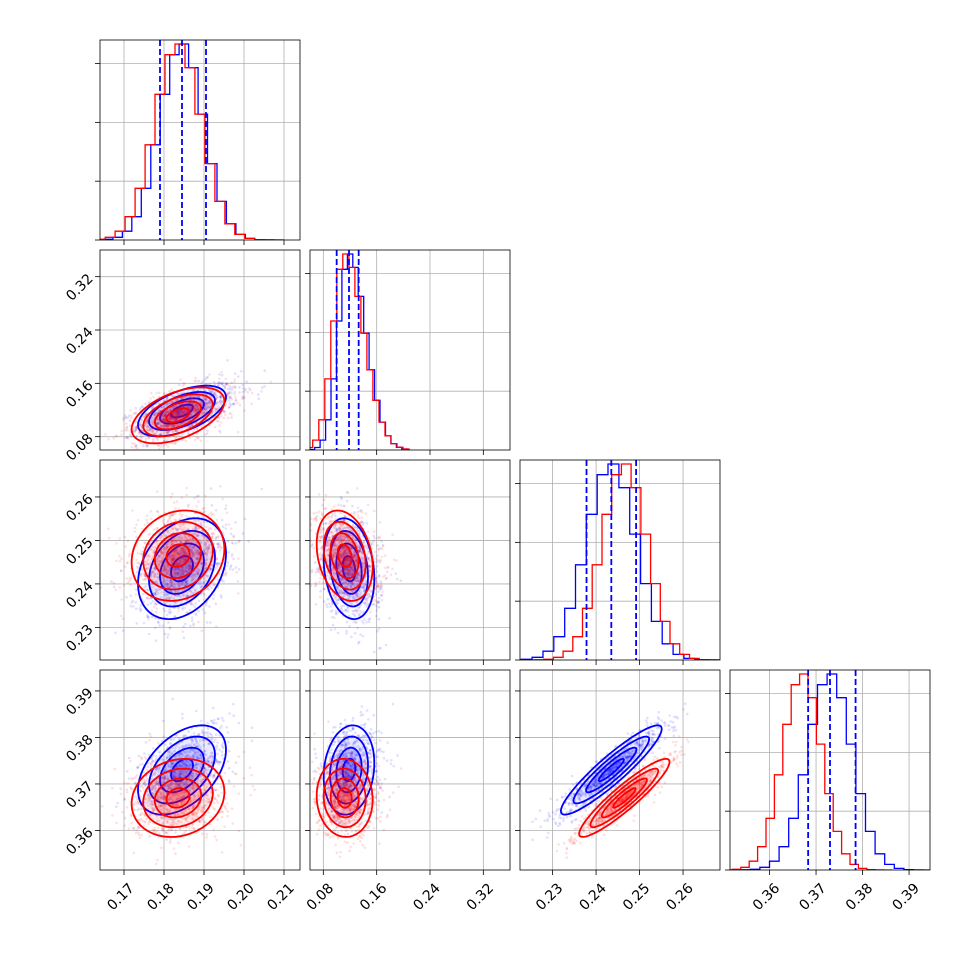 The image size is (970, 970). Describe the element at coordinates (192, 140) in the screenshot. I see `panel-content` at that location.